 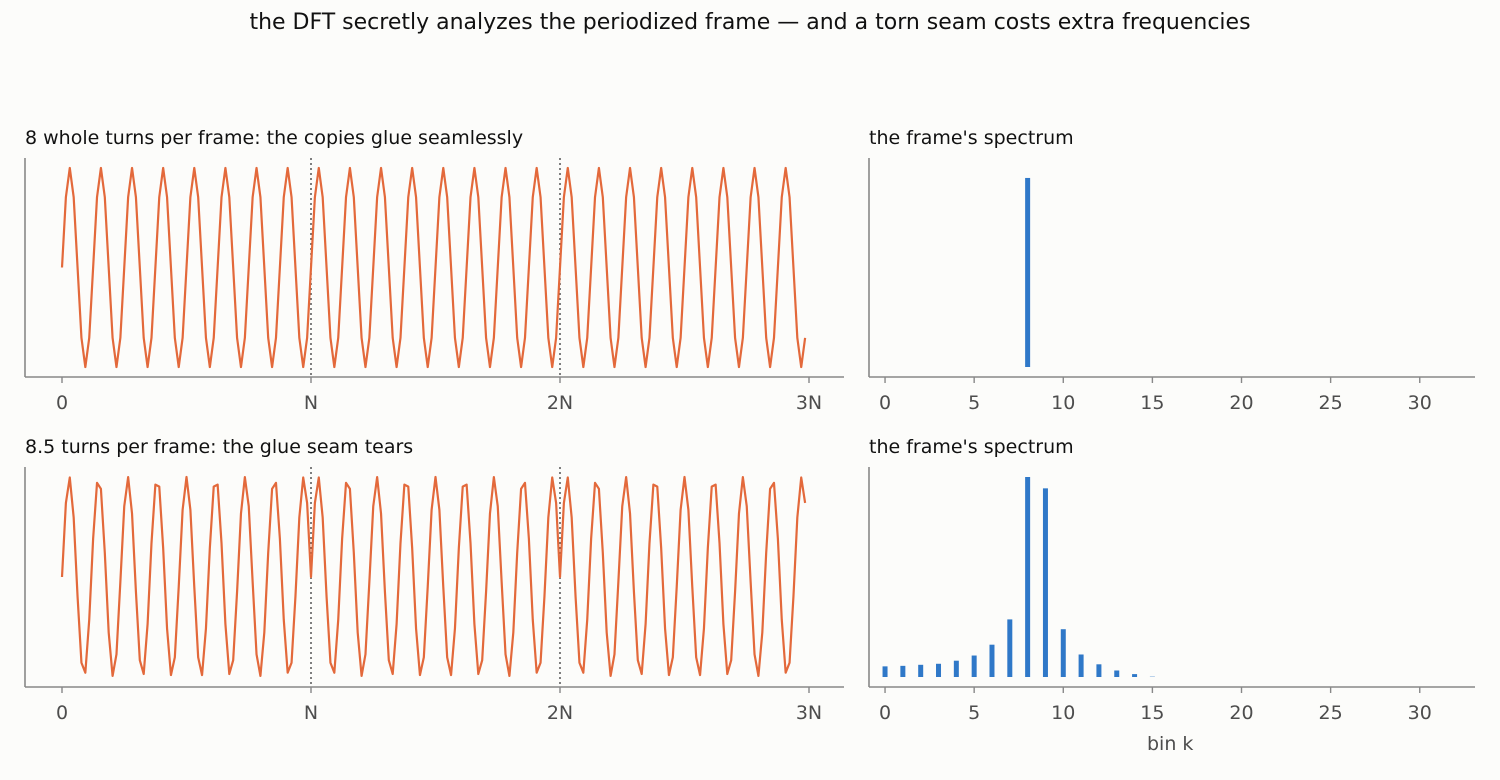 I want to click on signal-bottom-tick-label-0: 0, so click(x=62, y=713).